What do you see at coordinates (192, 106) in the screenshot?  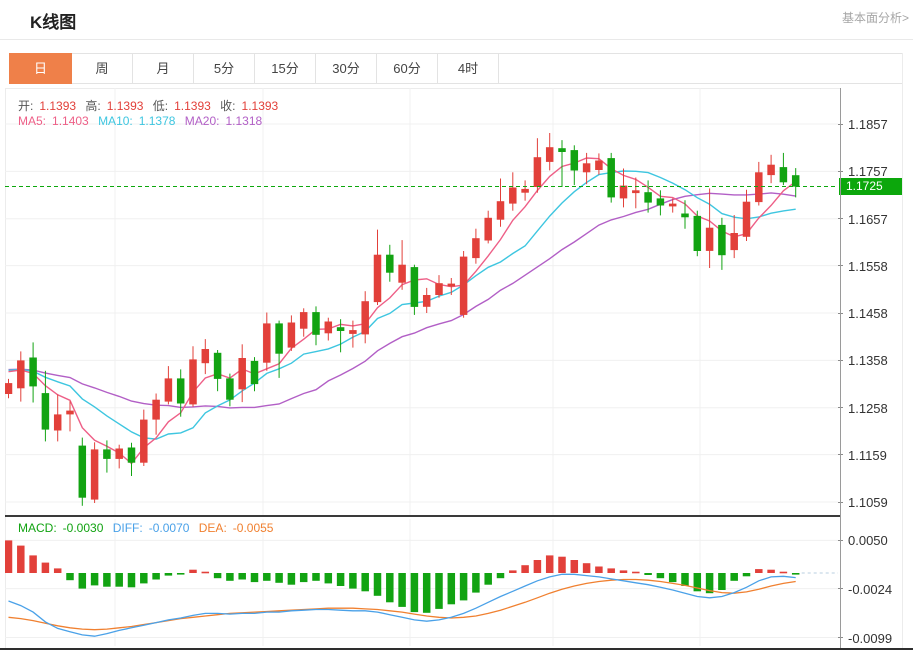 I see `low-value: 1.1393` at bounding box center [192, 106].